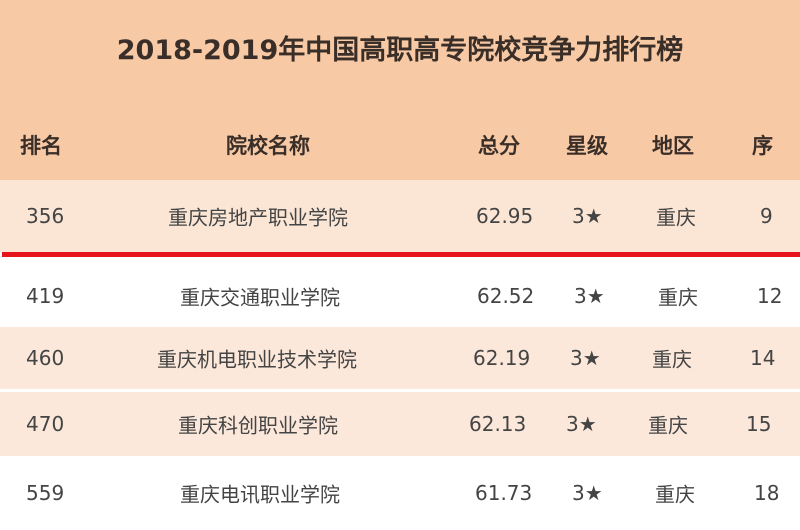 Image resolution: width=800 pixels, height=530 pixels. I want to click on header-star: 星级, so click(587, 146).